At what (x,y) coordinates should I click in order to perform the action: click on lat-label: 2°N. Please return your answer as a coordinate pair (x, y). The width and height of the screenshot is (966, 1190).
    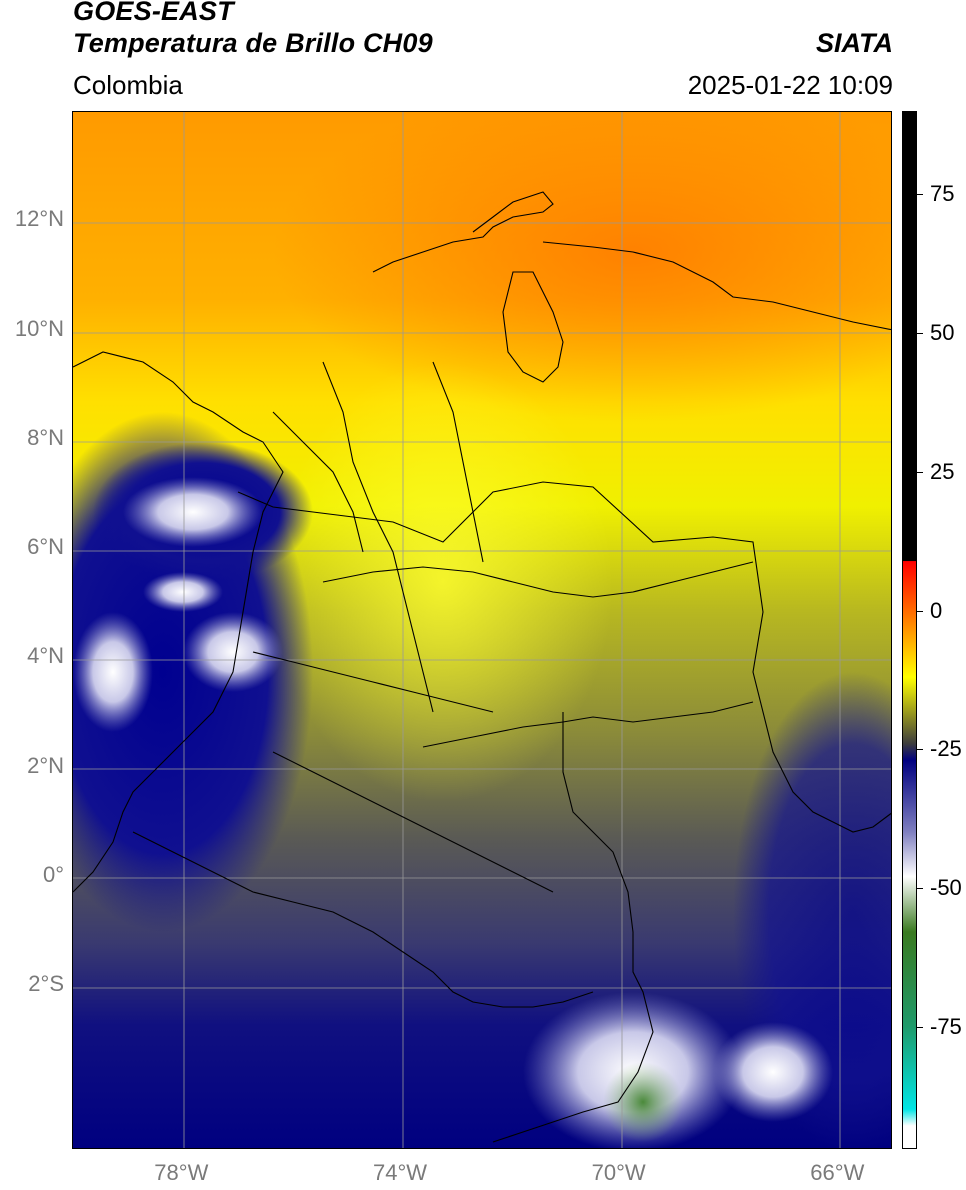
    Looking at the image, I should click on (45, 765).